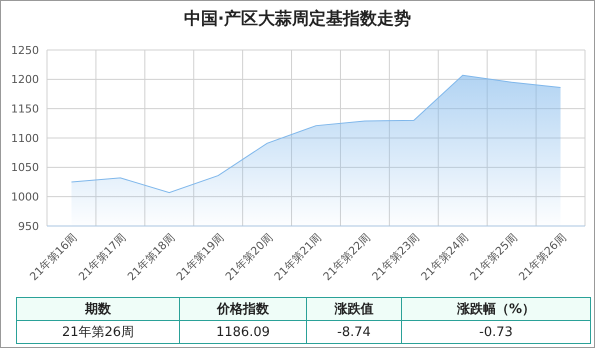  What do you see at coordinates (243, 309) in the screenshot?
I see `text: 价格指数` at bounding box center [243, 309].